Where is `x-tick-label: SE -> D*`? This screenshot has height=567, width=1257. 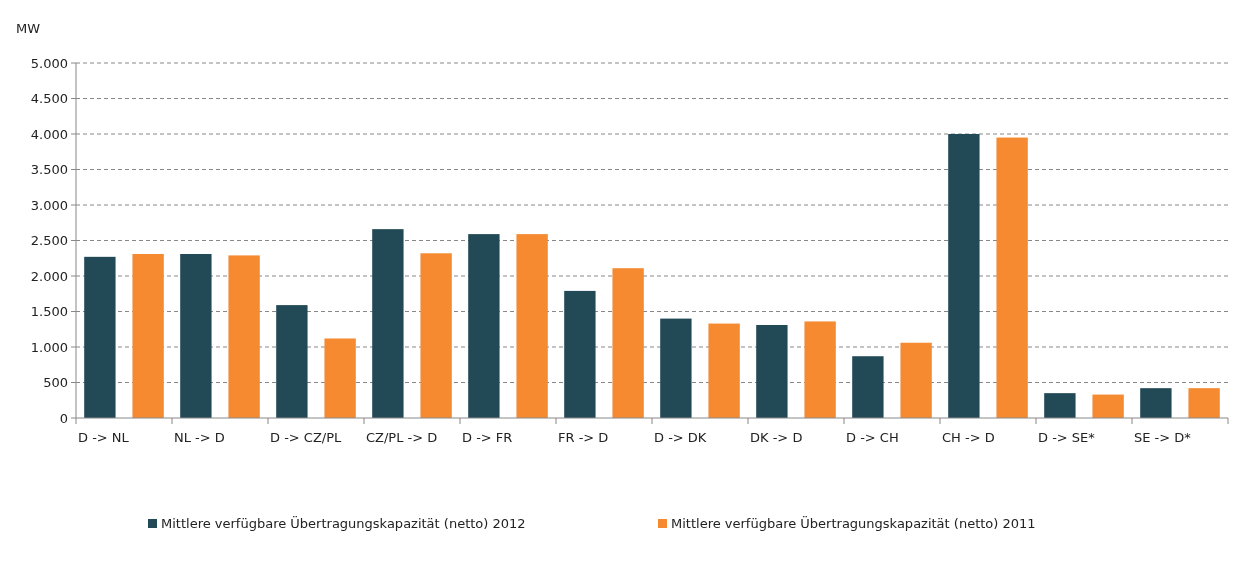 x-tick-label: SE -> D* is located at coordinates (1163, 437).